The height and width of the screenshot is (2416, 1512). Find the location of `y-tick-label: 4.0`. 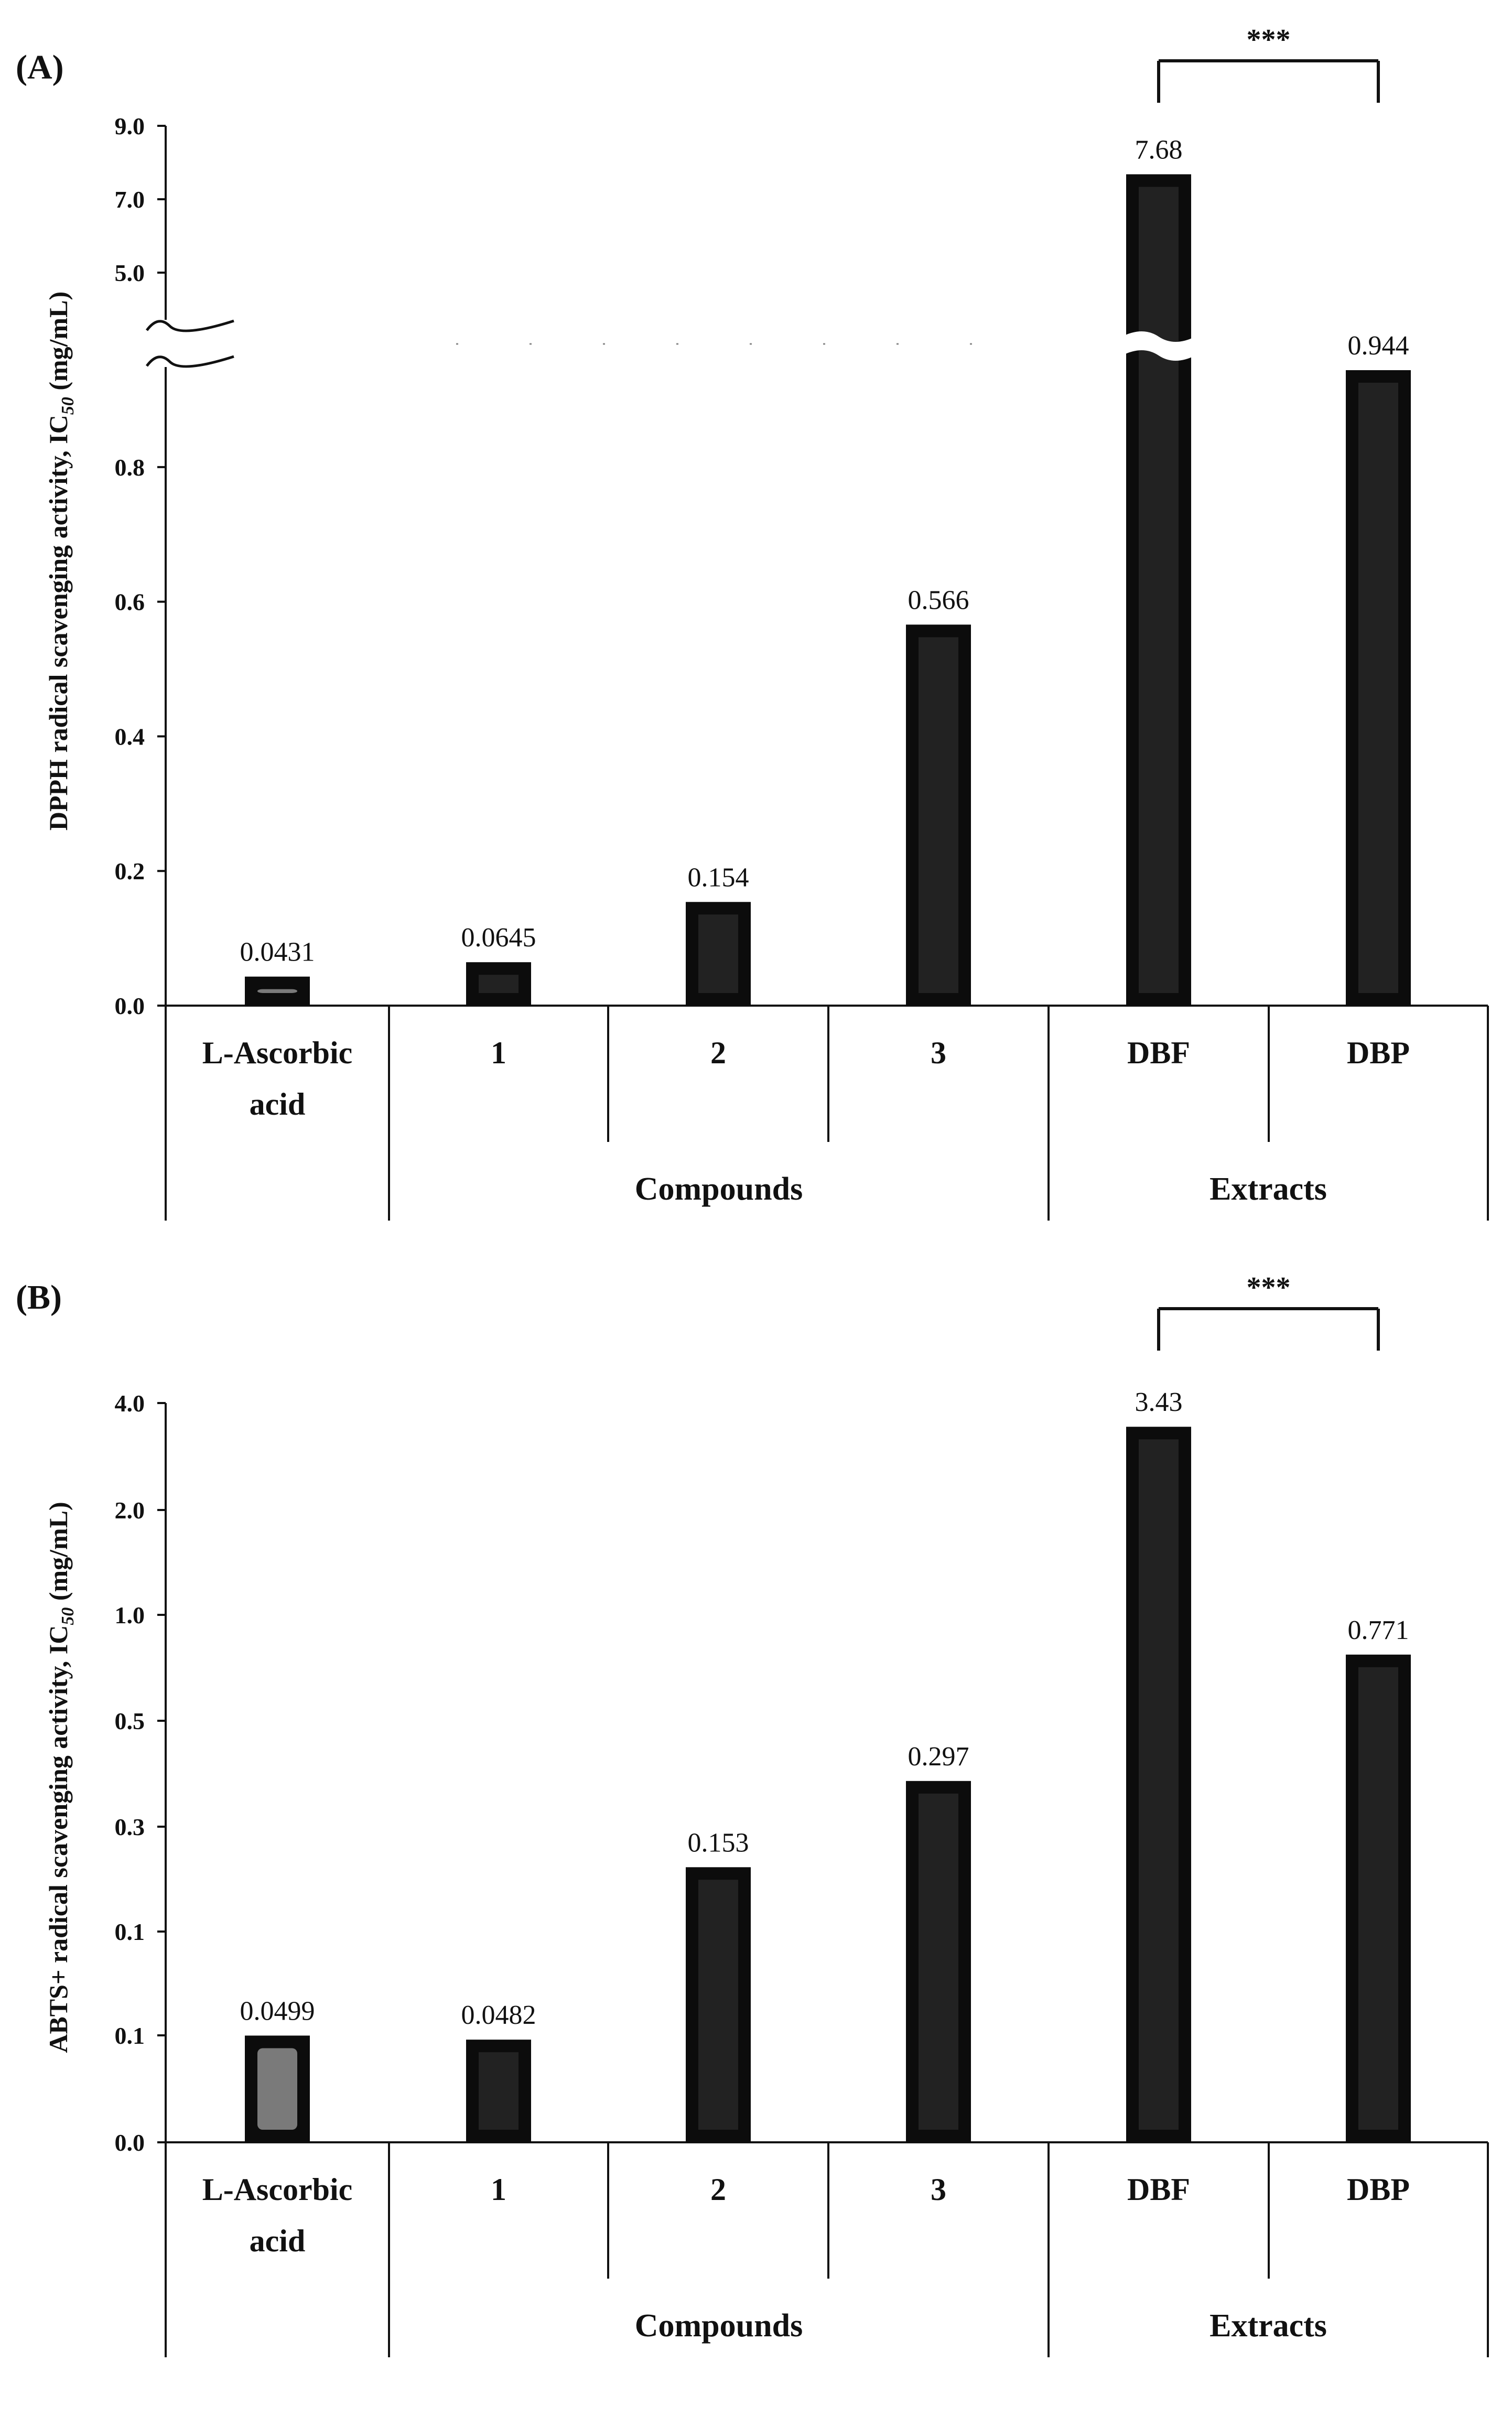

y-tick-label: 4.0 is located at coordinates (130, 1403).